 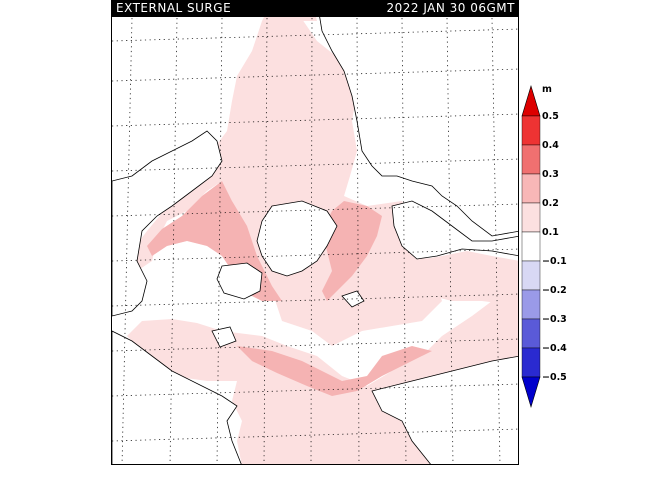 I want to click on map-title: EXTERNAL SURGE, so click(x=174, y=8).